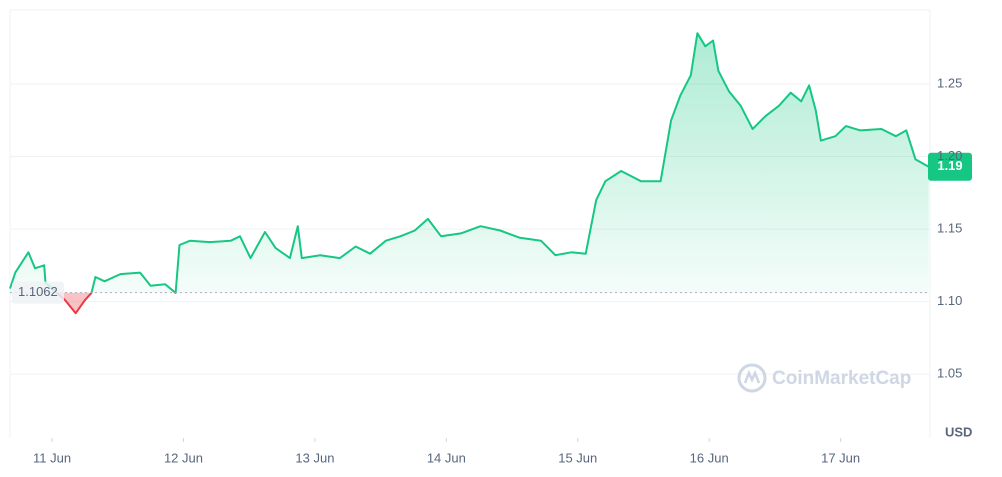 The width and height of the screenshot is (1002, 477). I want to click on x-tick-label: 15 Jun, so click(577, 457).